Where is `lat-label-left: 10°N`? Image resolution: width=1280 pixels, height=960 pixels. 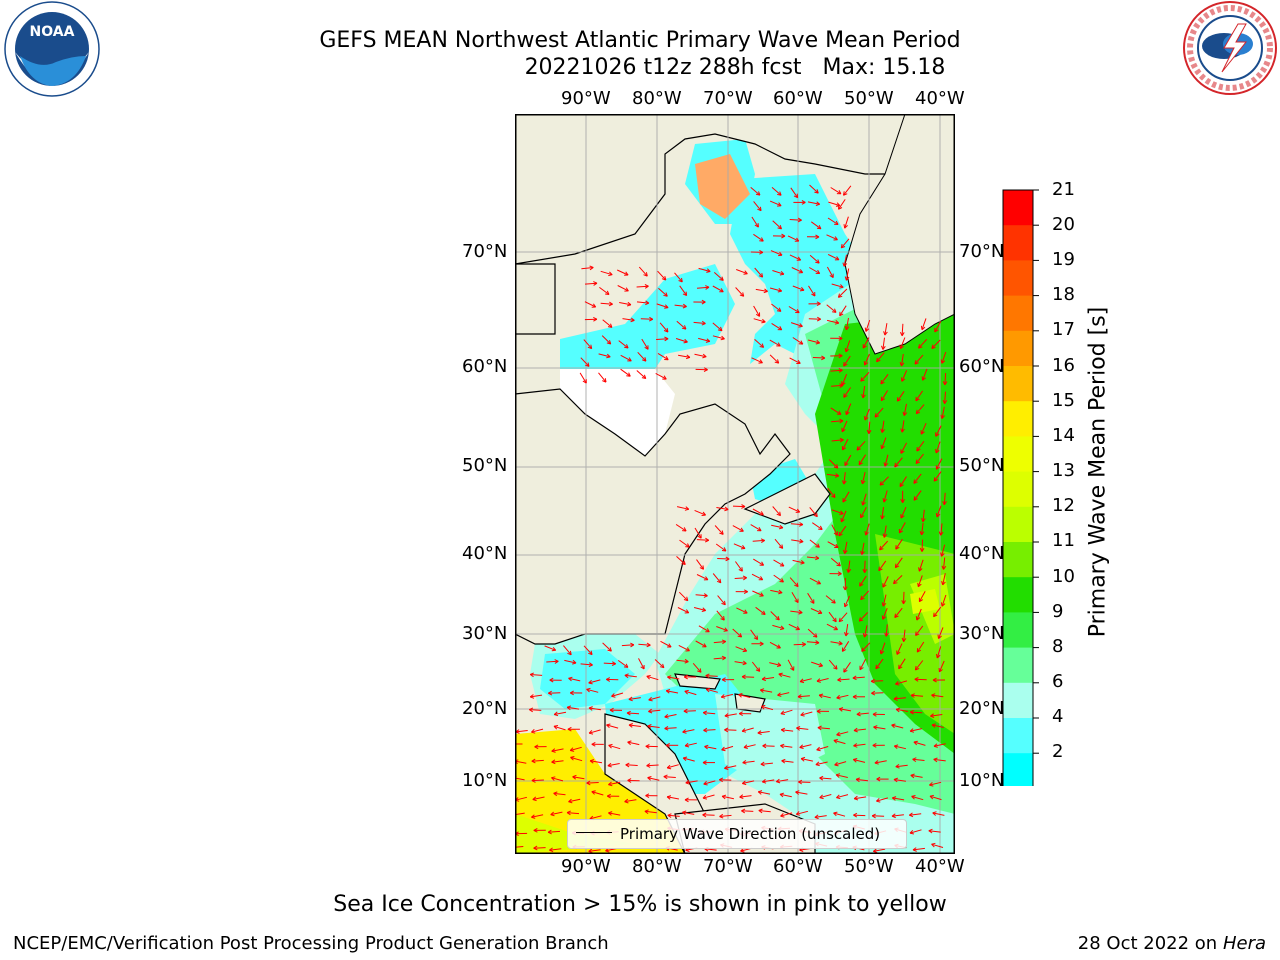 lat-label-left: 10°N is located at coordinates (485, 780).